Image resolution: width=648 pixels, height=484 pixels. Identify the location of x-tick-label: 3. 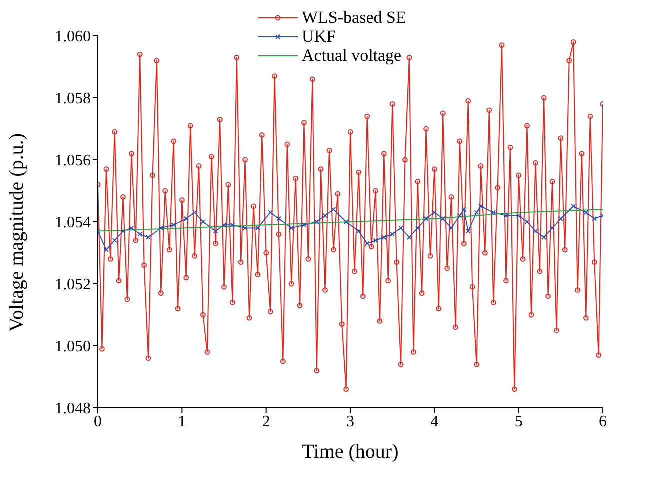
(350, 421).